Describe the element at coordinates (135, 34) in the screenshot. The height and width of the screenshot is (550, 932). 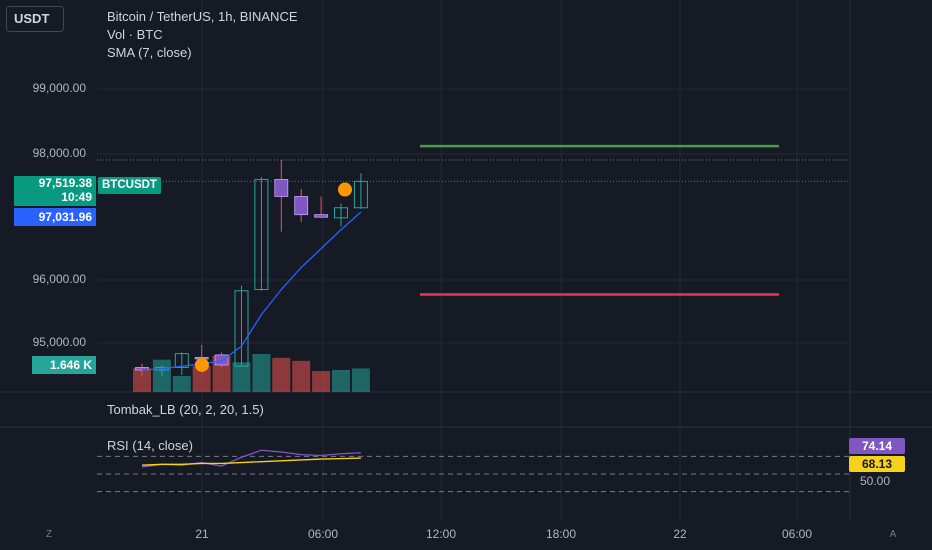
I see `volume-legend: Vol · BTC` at that location.